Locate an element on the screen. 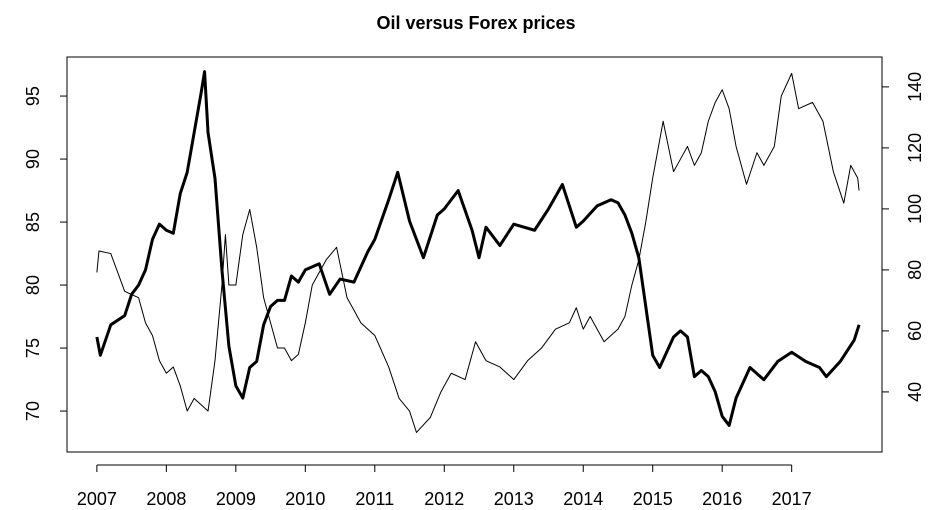  y2-tick-label: 40 is located at coordinates (915, 392).